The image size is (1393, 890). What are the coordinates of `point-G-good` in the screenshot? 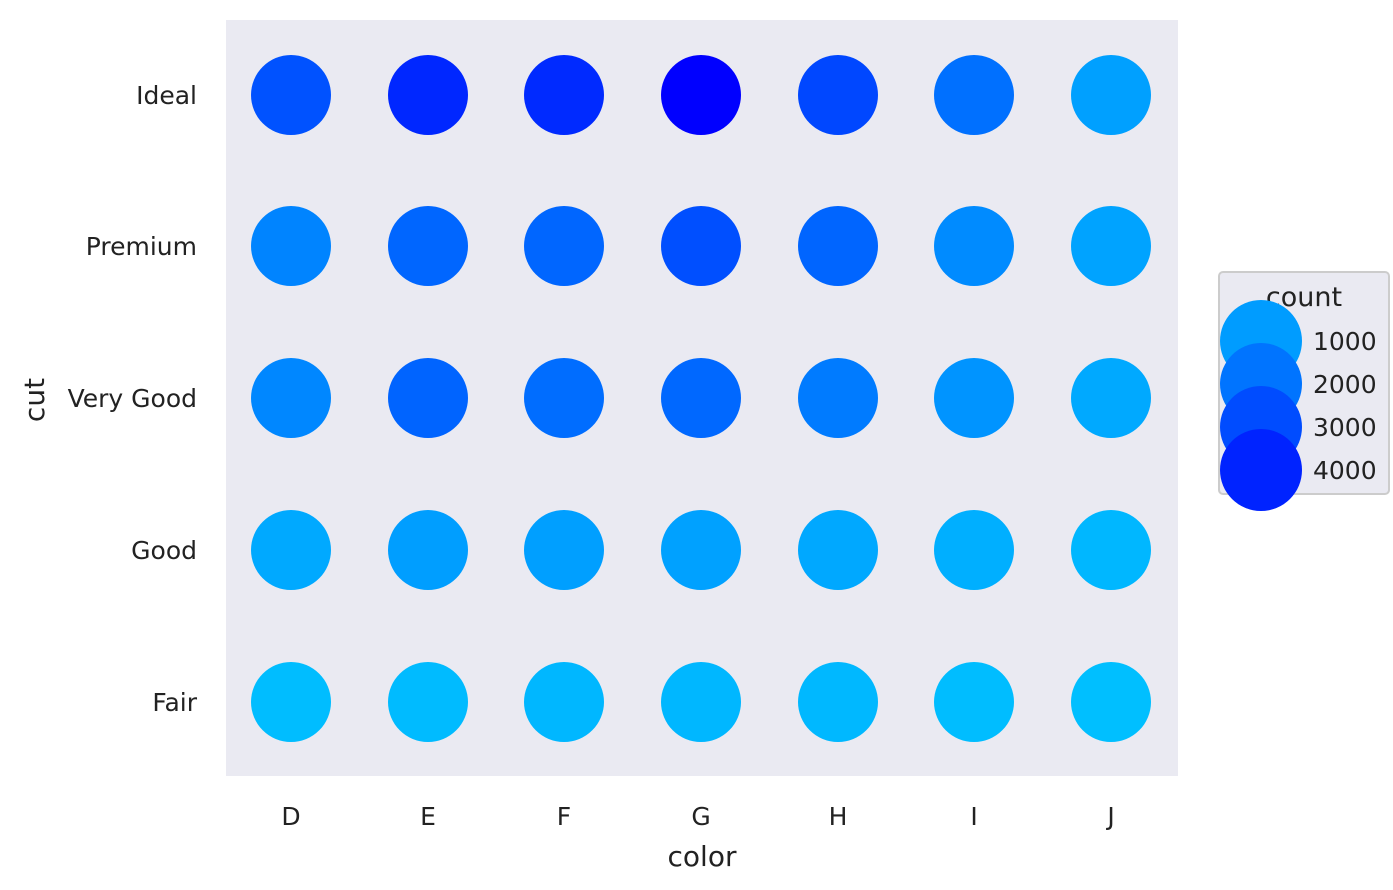 It's located at (701, 550).